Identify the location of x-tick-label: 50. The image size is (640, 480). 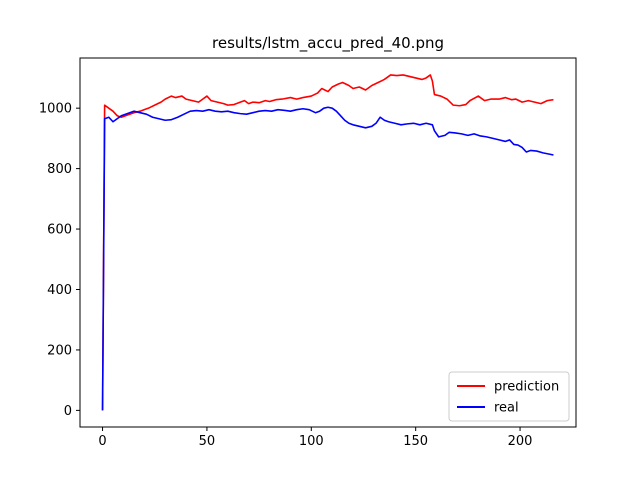
(207, 441).